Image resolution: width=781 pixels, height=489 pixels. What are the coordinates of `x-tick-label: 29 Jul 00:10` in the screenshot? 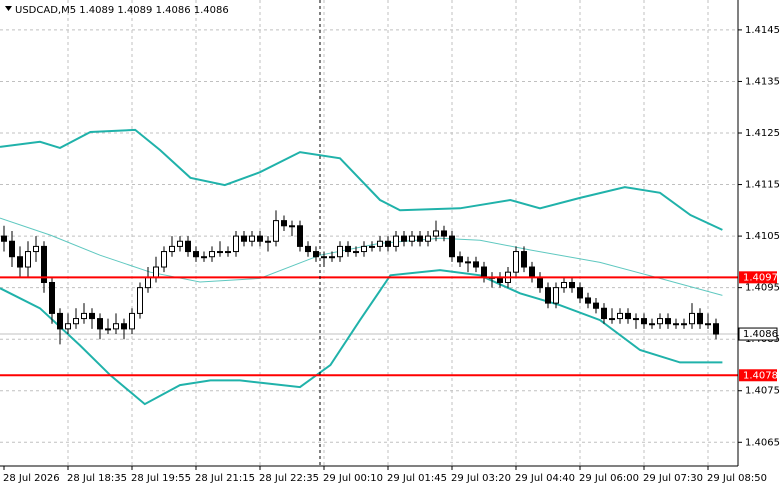 It's located at (353, 478).